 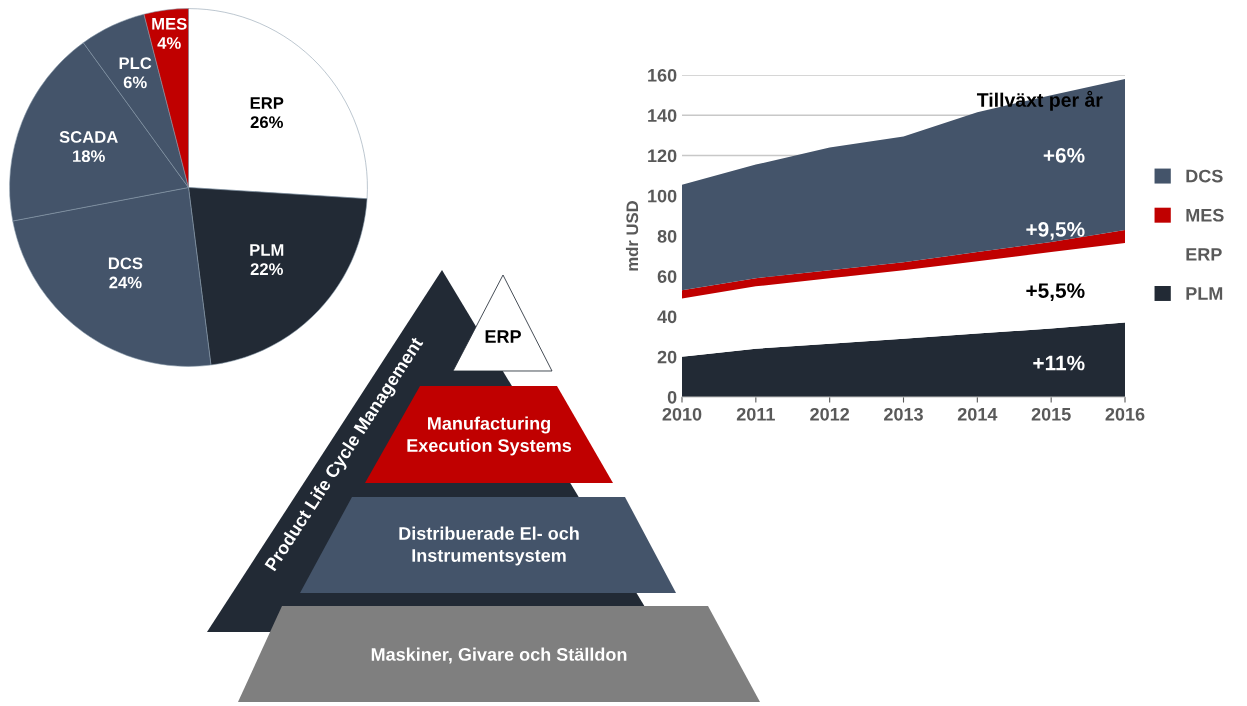 What do you see at coordinates (267, 103) in the screenshot?
I see `slice-label: ERP` at bounding box center [267, 103].